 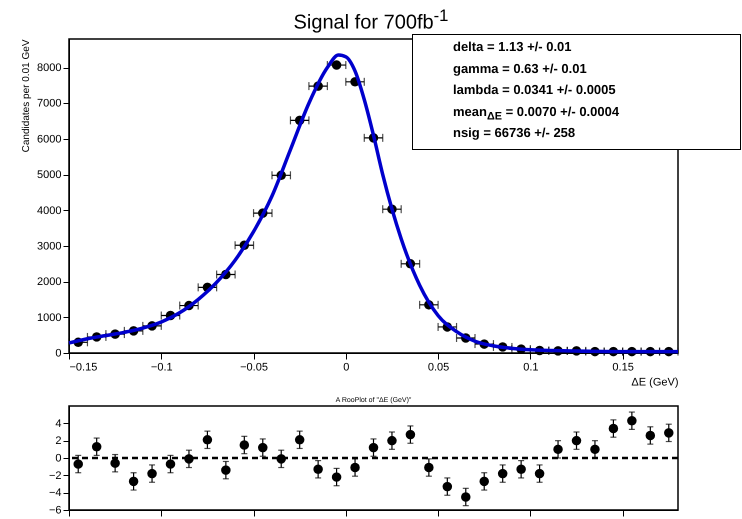 I want to click on y-tick-label: −2, so click(x=55, y=476).